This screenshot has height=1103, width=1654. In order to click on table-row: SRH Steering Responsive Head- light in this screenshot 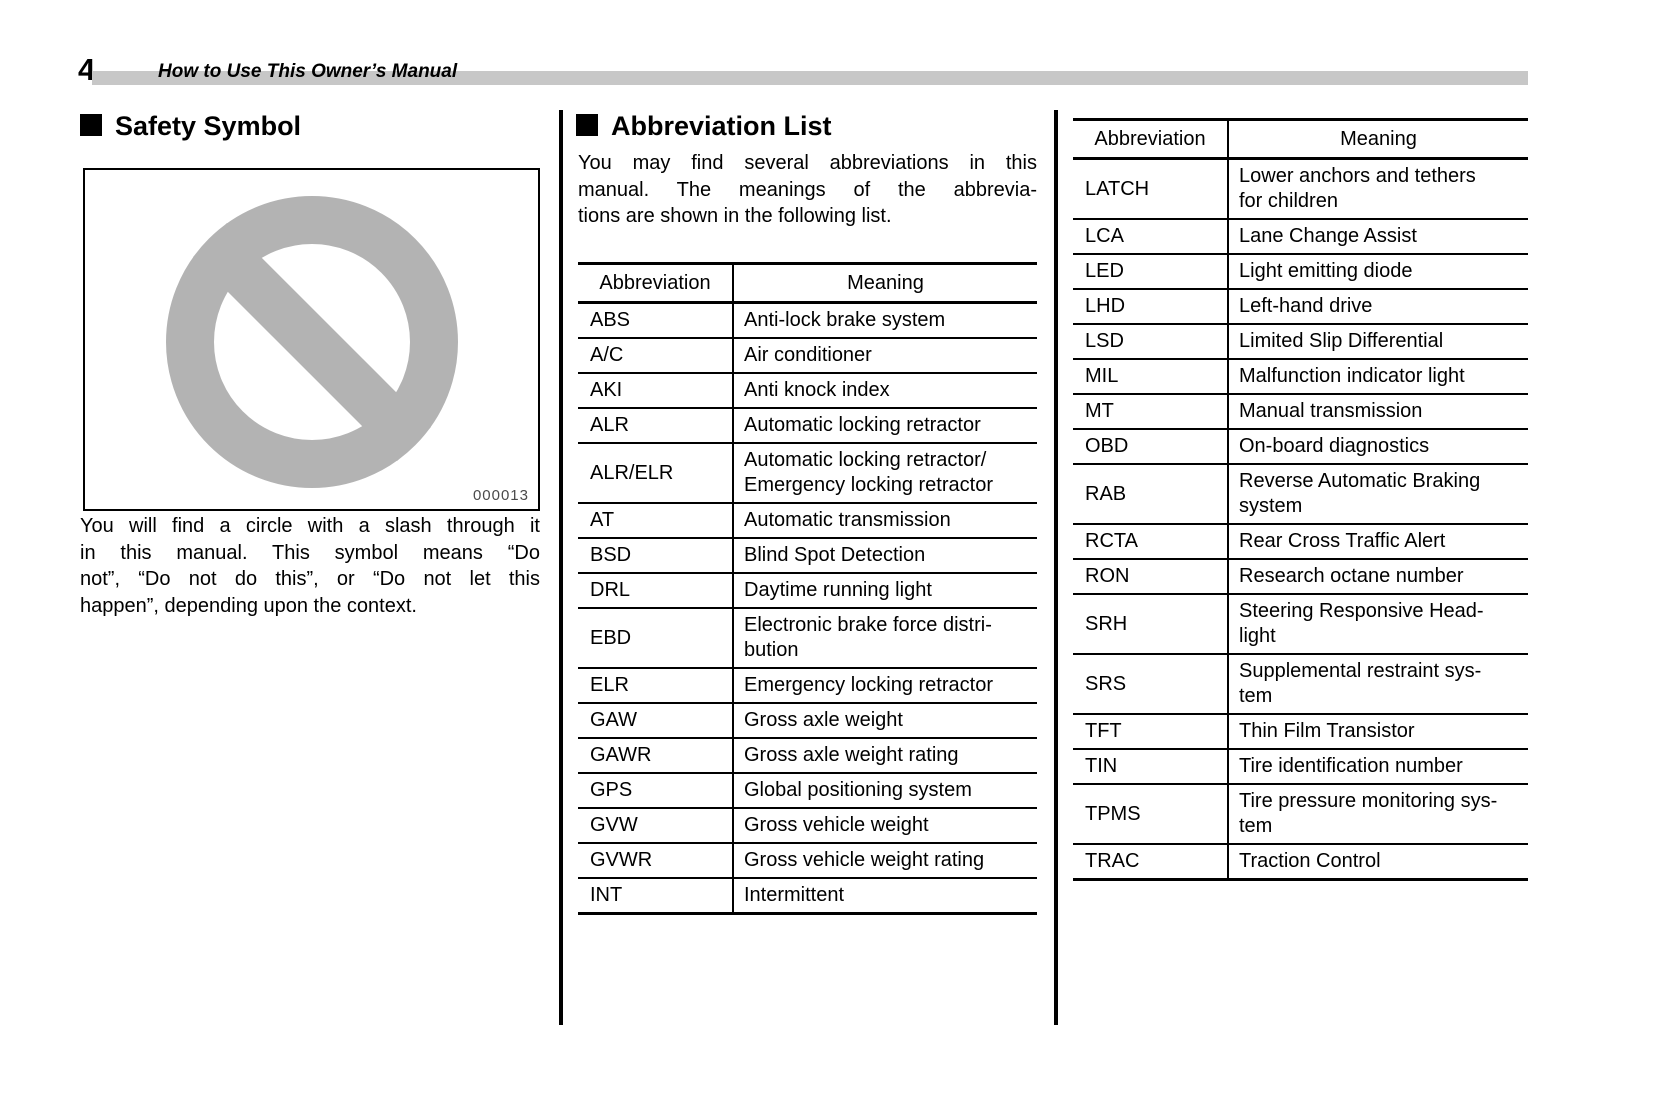, I will do `click(1300, 624)`.